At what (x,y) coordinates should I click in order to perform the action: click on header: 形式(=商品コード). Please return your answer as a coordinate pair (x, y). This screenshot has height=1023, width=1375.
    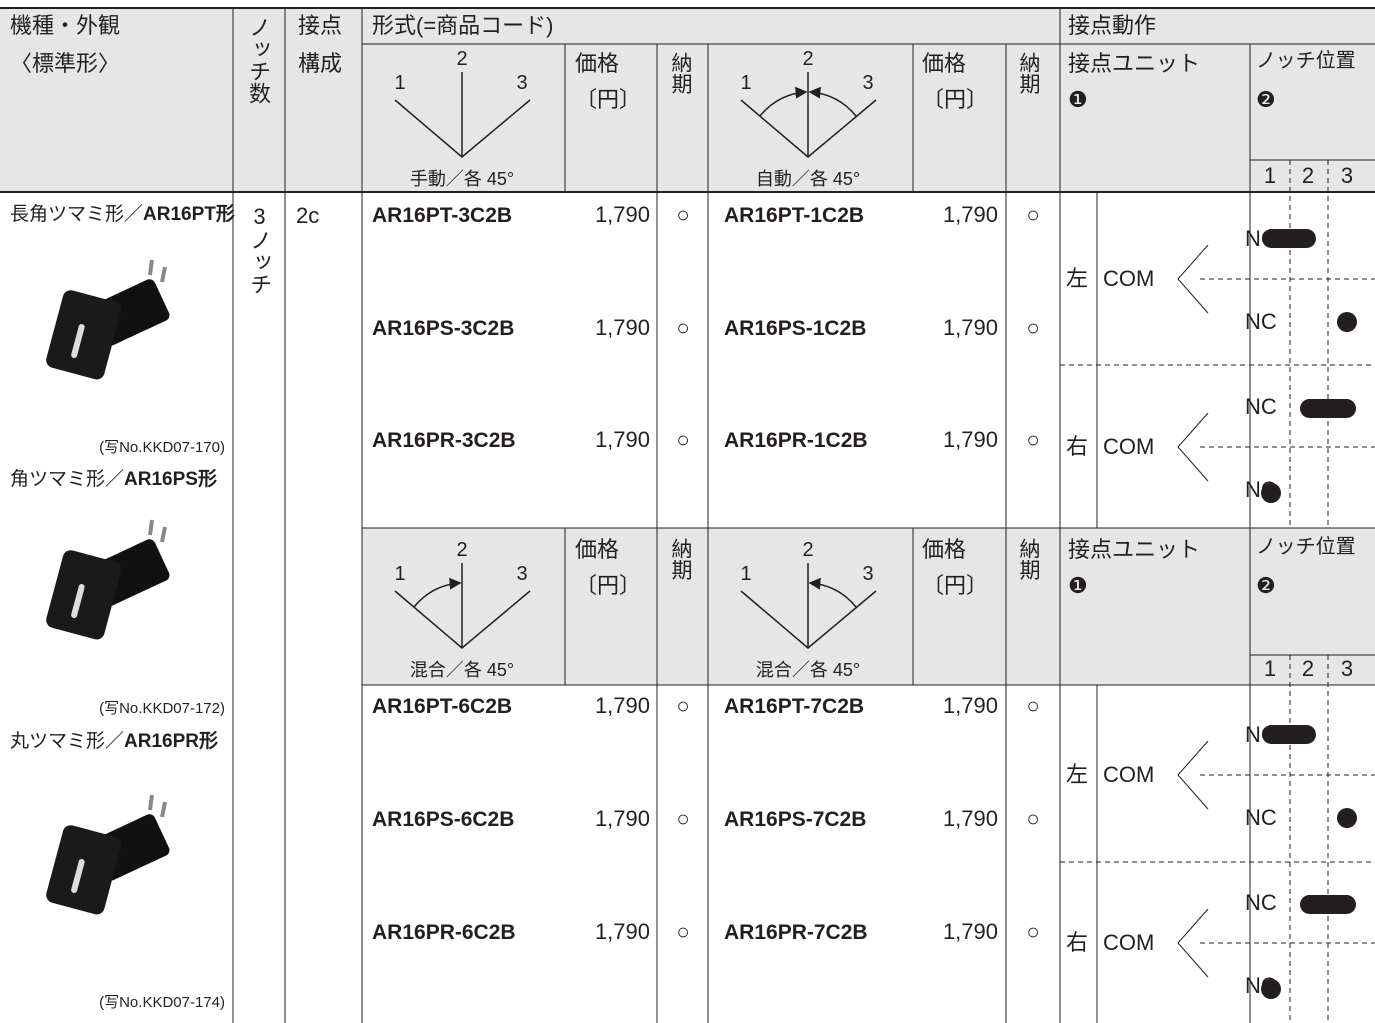
    Looking at the image, I should click on (463, 25).